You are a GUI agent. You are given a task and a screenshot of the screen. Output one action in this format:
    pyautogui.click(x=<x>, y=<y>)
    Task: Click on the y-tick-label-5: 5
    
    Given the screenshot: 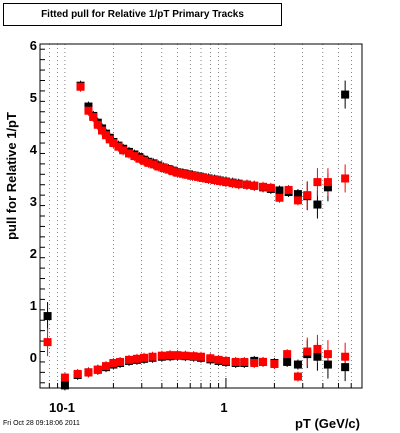 What is the action you would take?
    pyautogui.click(x=33, y=97)
    